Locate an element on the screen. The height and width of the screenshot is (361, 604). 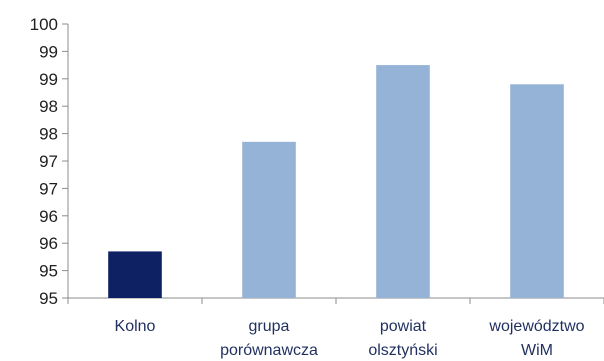
category-label-line: WiM is located at coordinates (537, 350).